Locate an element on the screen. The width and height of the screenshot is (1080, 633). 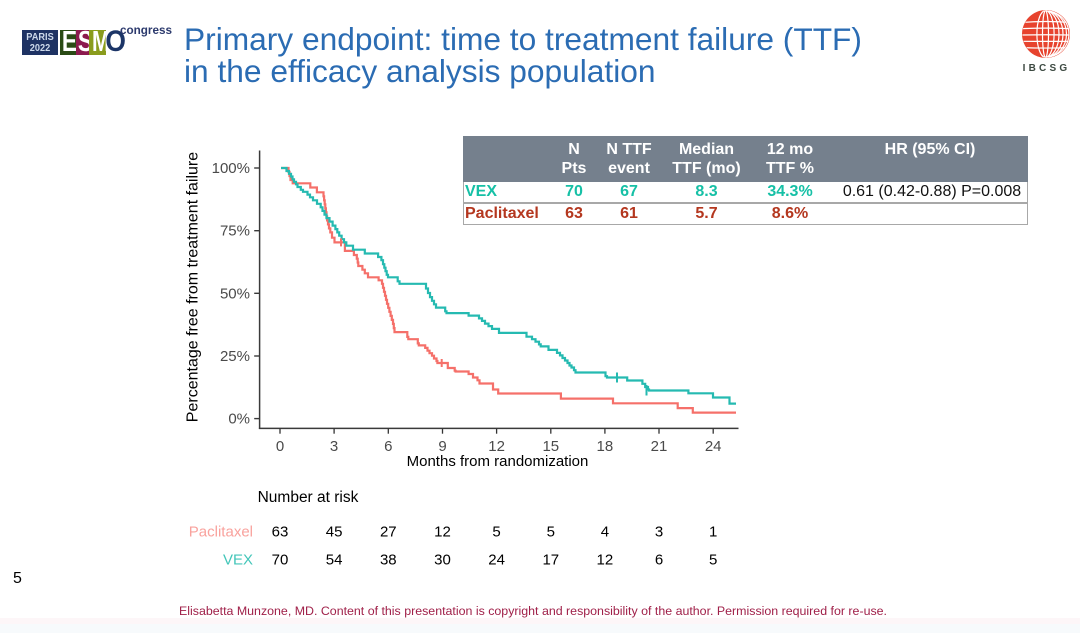
svg-text: 4 is located at coordinates (605, 532).